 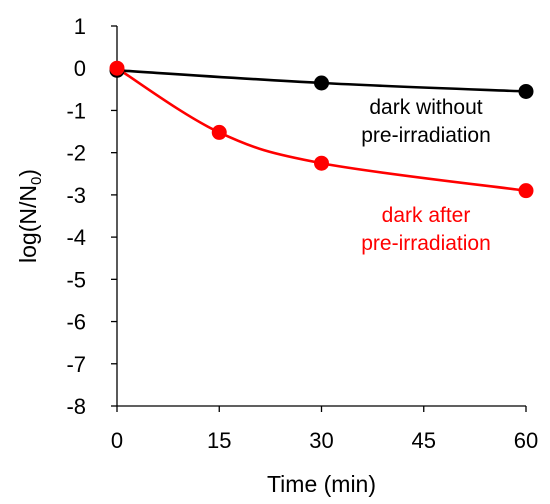 What do you see at coordinates (424, 440) in the screenshot?
I see `x-tick-label: 45` at bounding box center [424, 440].